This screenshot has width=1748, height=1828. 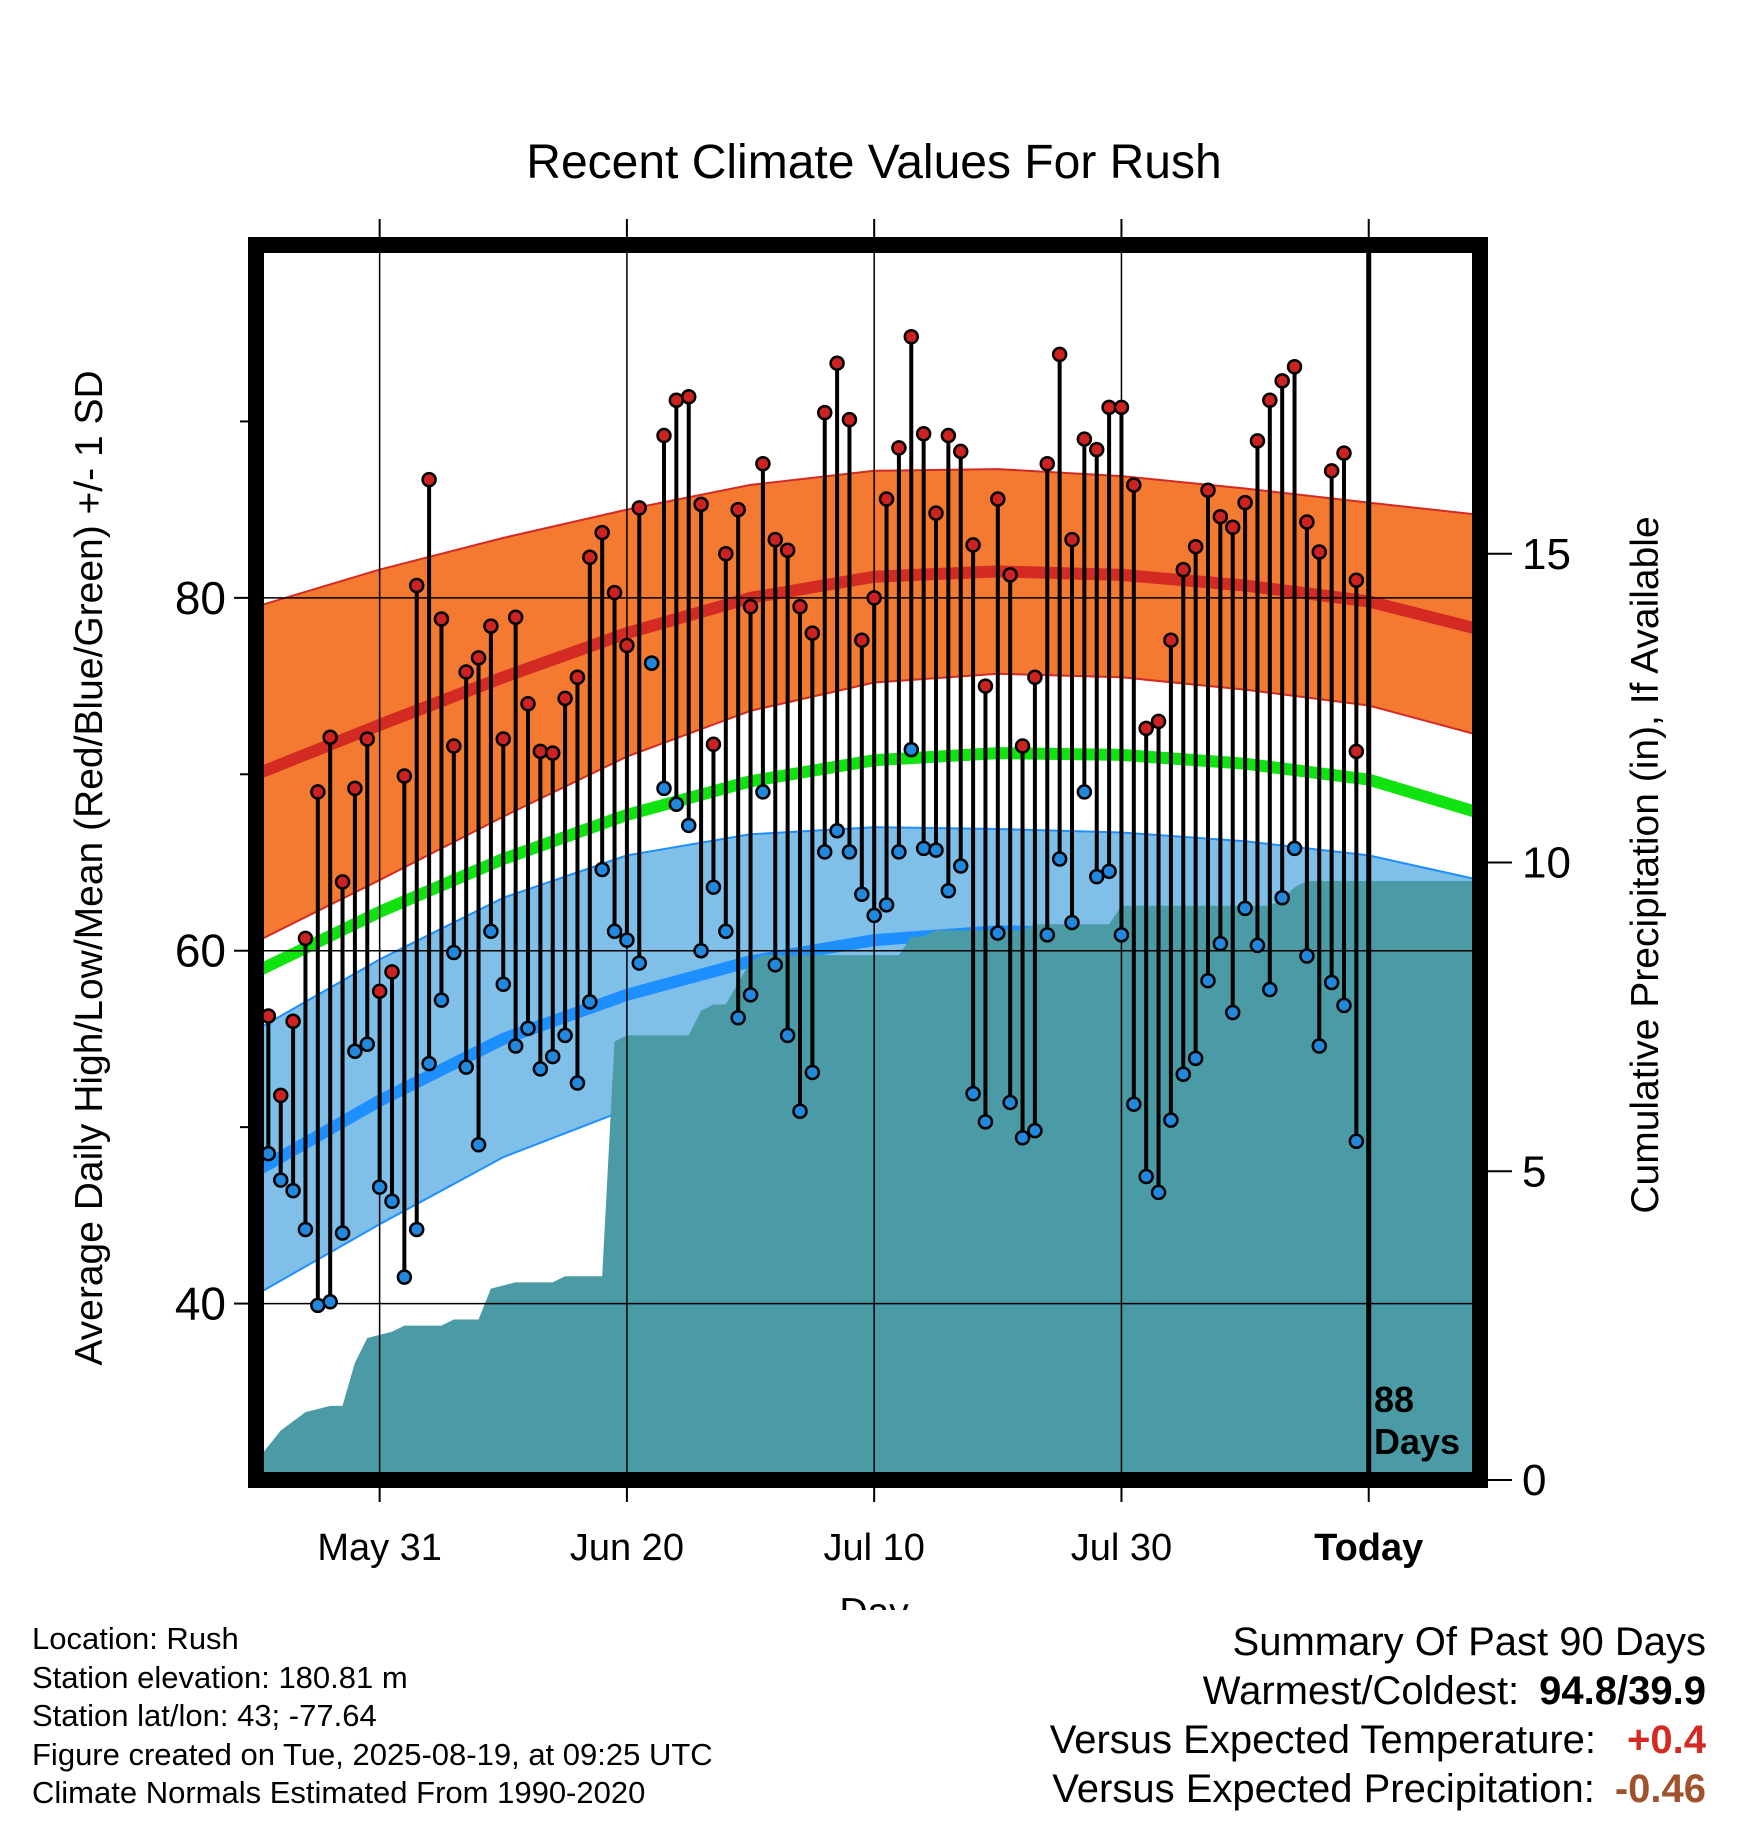 What do you see at coordinates (1622, 1691) in the screenshot?
I see `warmest-value: 94.8/39.9` at bounding box center [1622, 1691].